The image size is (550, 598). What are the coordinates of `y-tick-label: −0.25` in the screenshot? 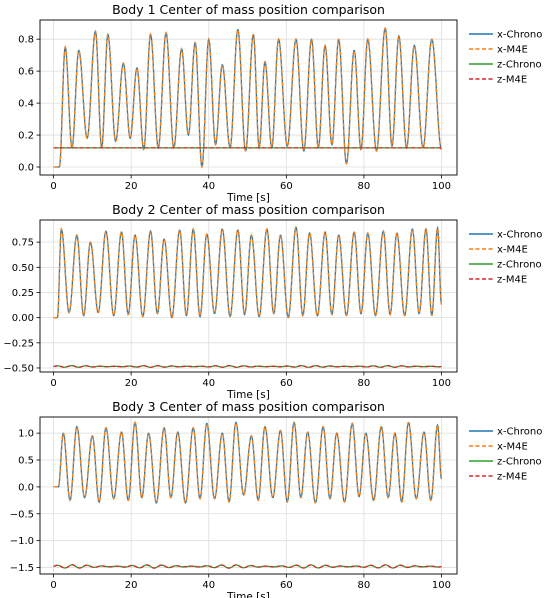 It's located at (18, 343).